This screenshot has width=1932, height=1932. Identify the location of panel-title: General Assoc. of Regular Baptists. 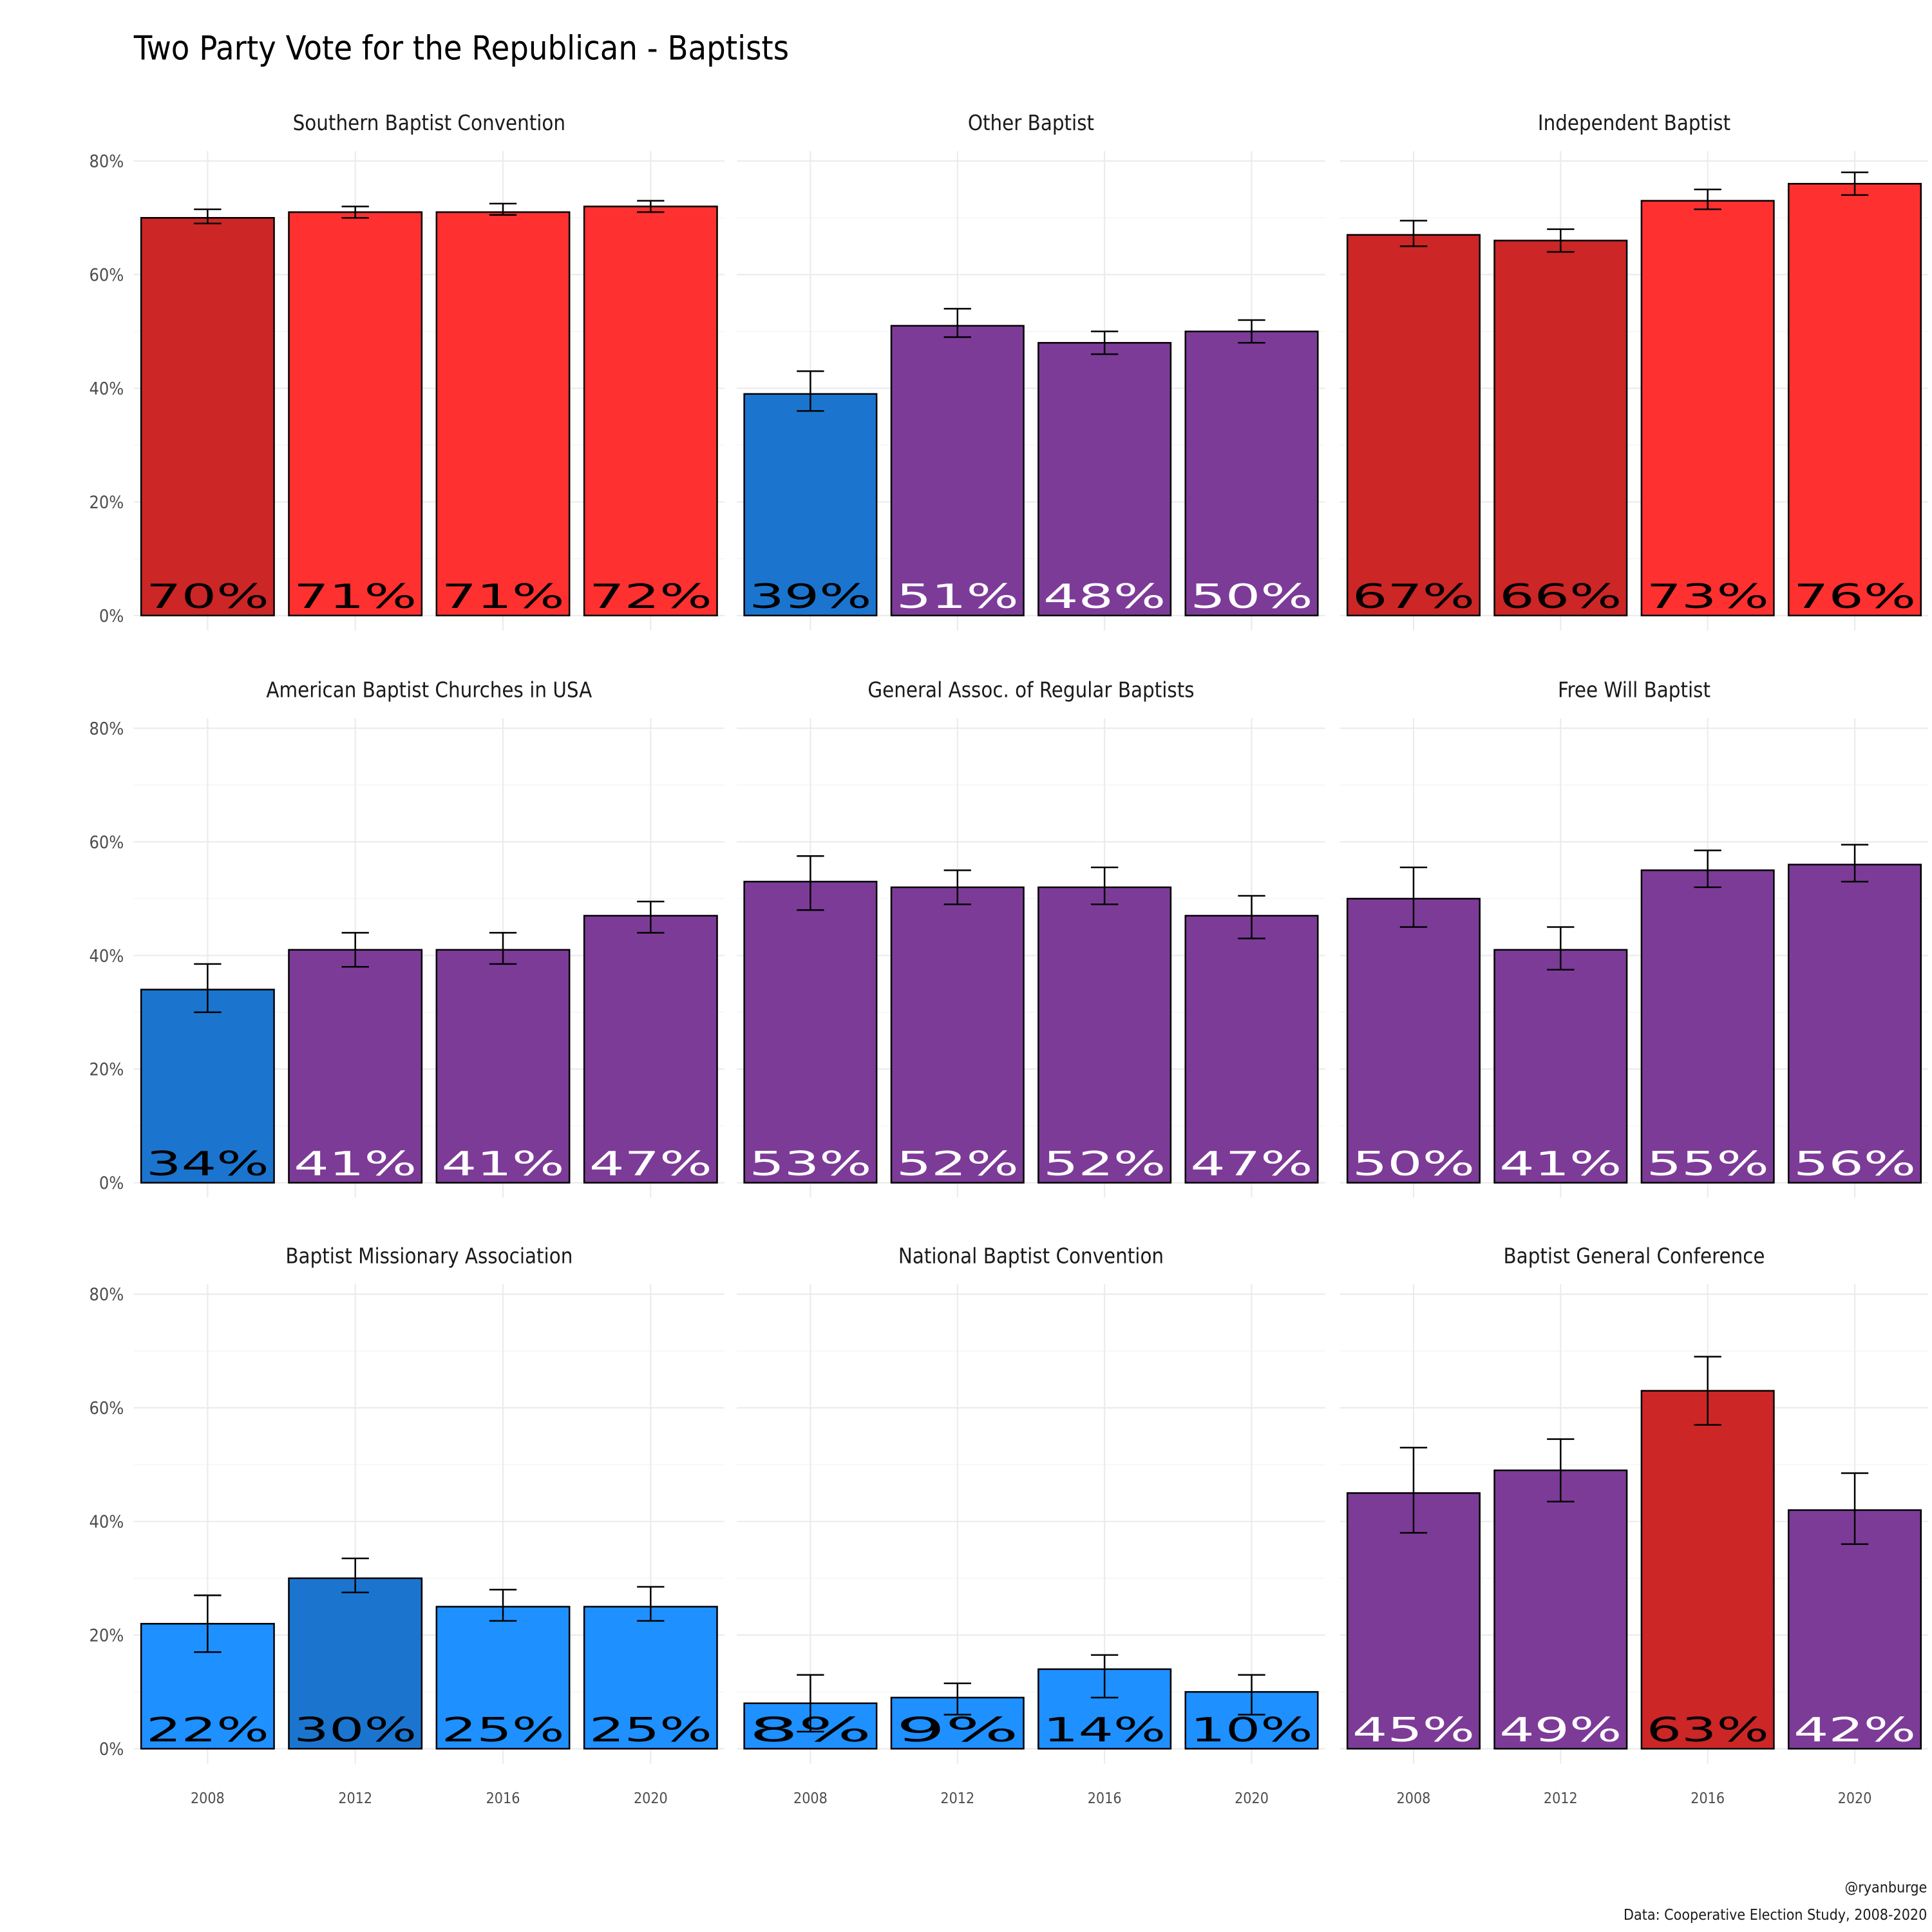
(1030, 690).